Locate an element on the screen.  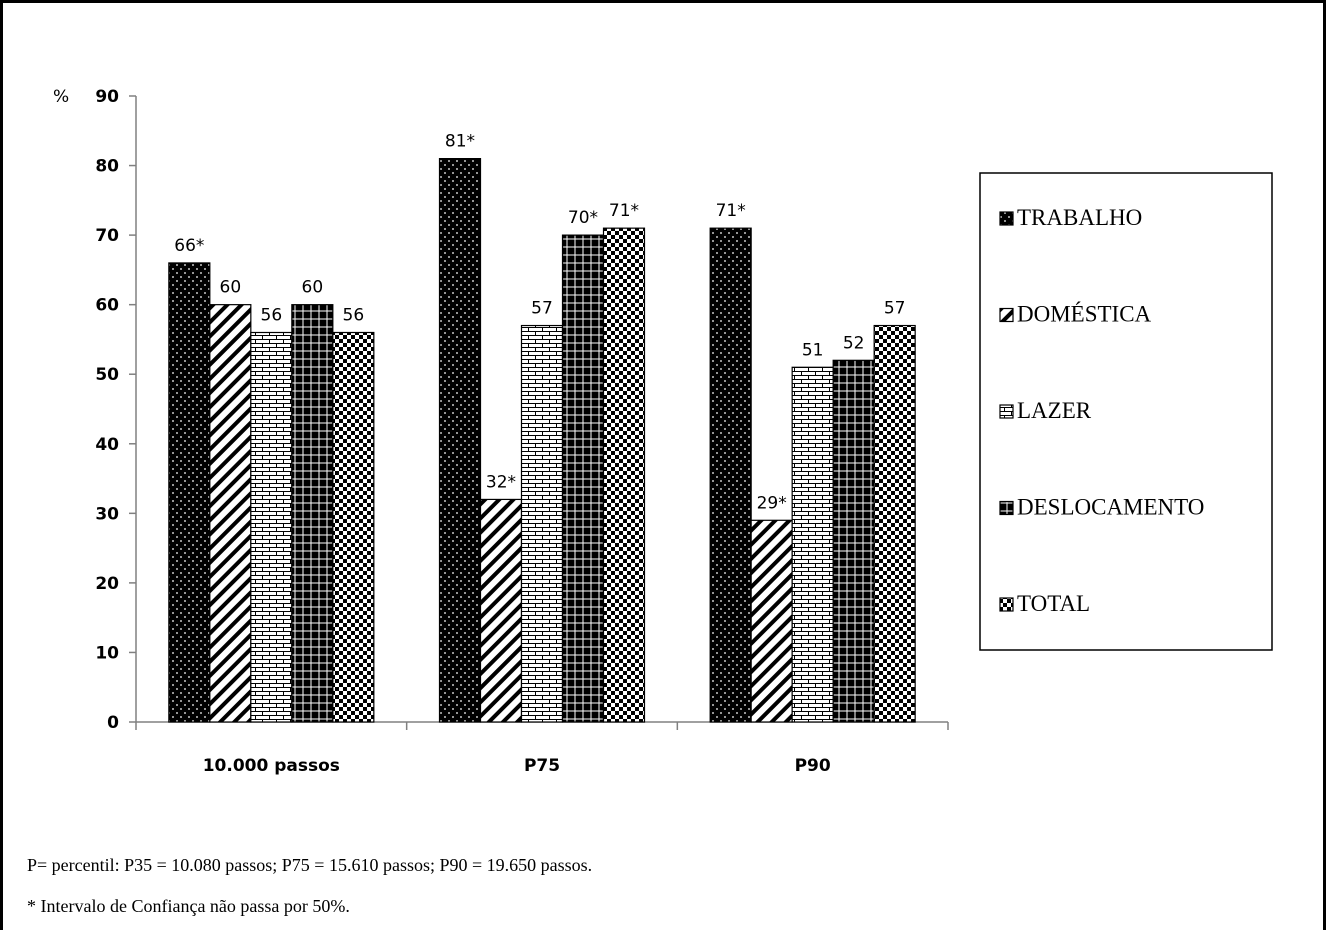
data-label: 66* is located at coordinates (189, 246).